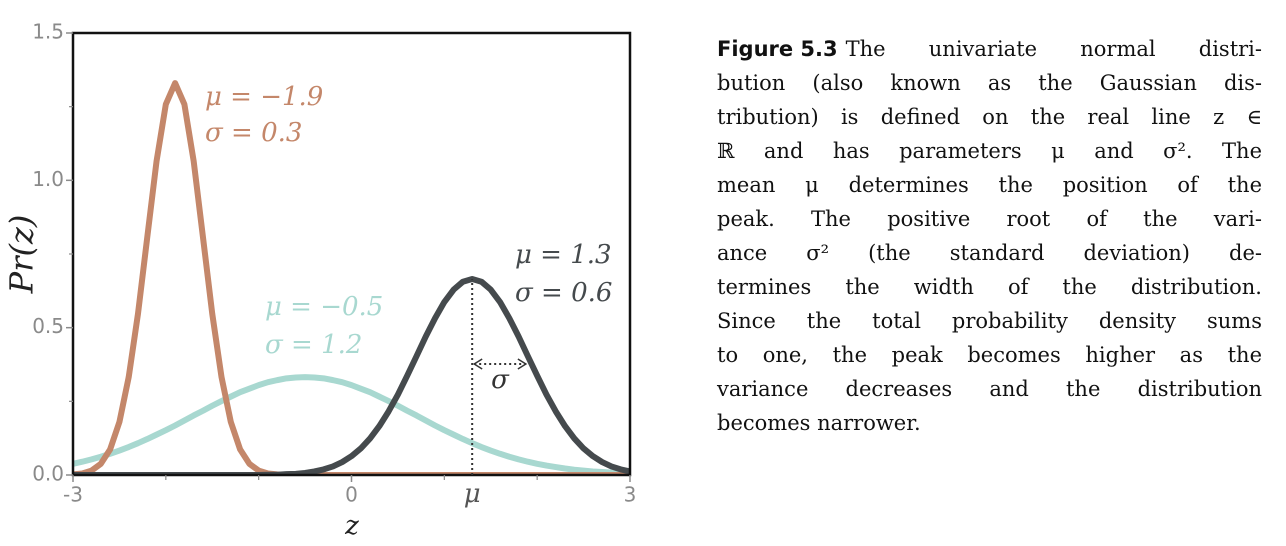 The width and height of the screenshot is (1286, 546). Describe the element at coordinates (989, 151) in the screenshot. I see `caption-line: ℝ and has parameters μ and σ². The` at that location.